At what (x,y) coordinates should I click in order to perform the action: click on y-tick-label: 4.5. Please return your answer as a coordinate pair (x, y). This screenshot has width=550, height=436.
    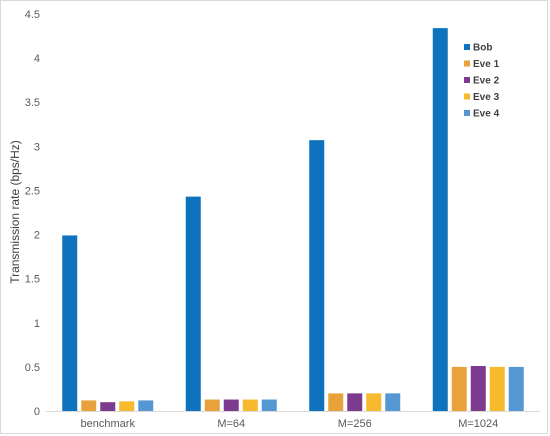
    Looking at the image, I should click on (32, 15).